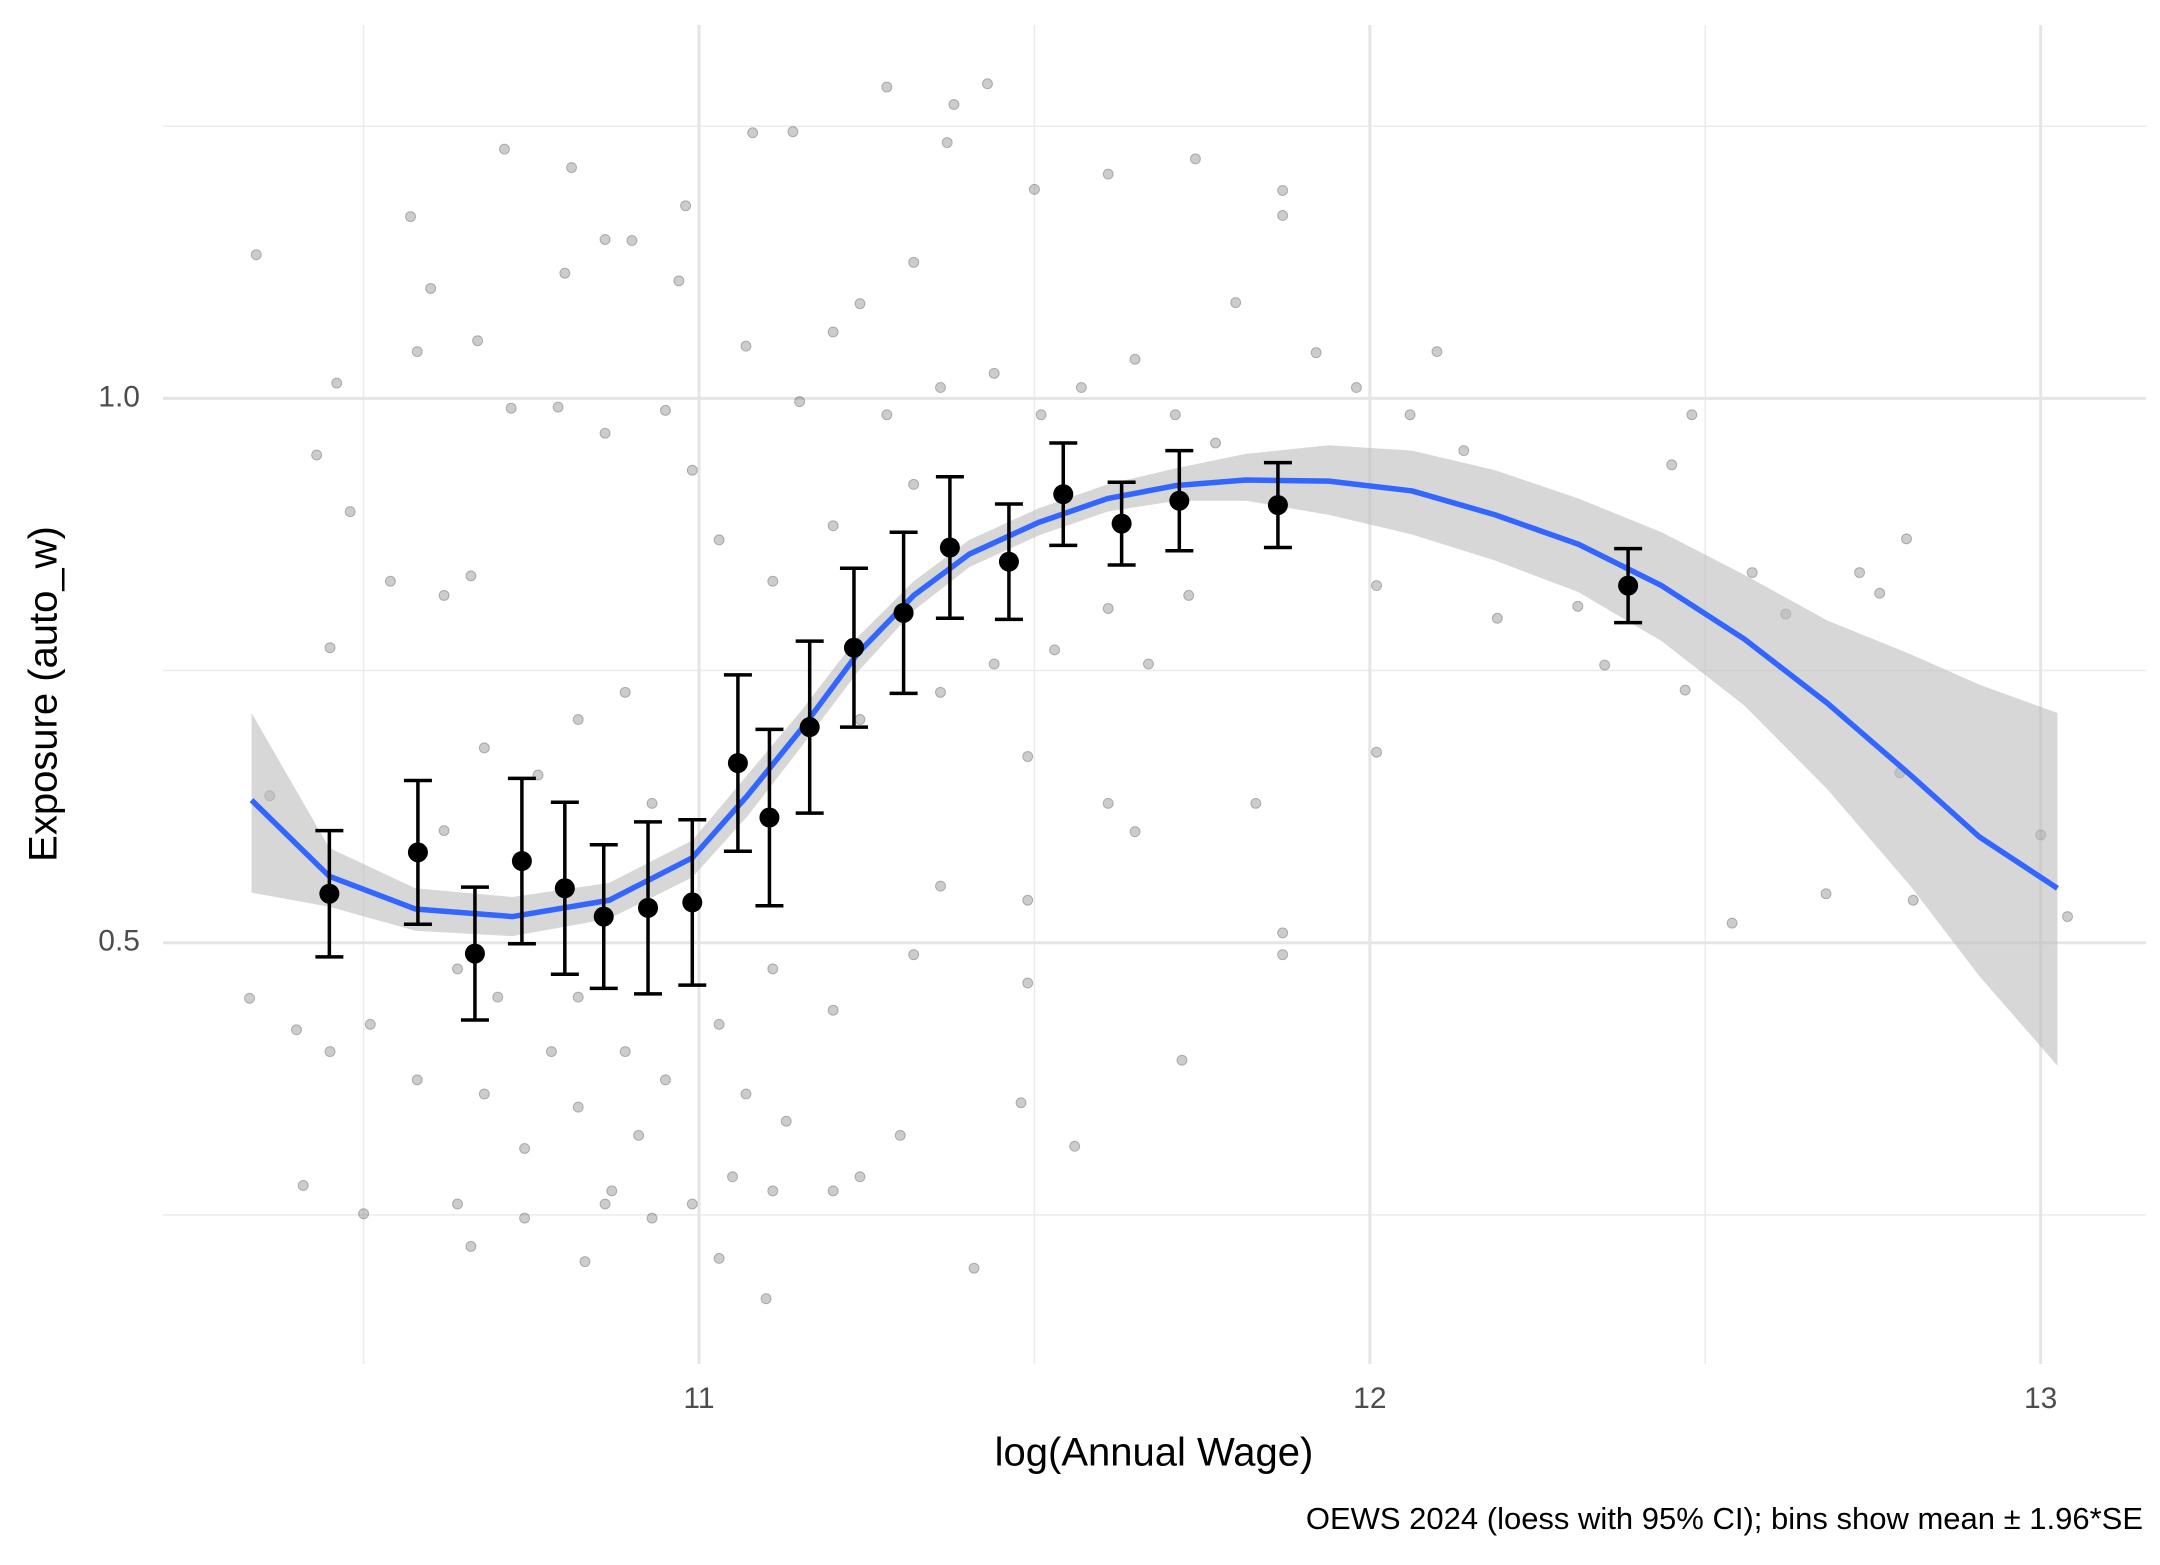  What do you see at coordinates (1369, 1398) in the screenshot?
I see `x-tick-label: 12` at bounding box center [1369, 1398].